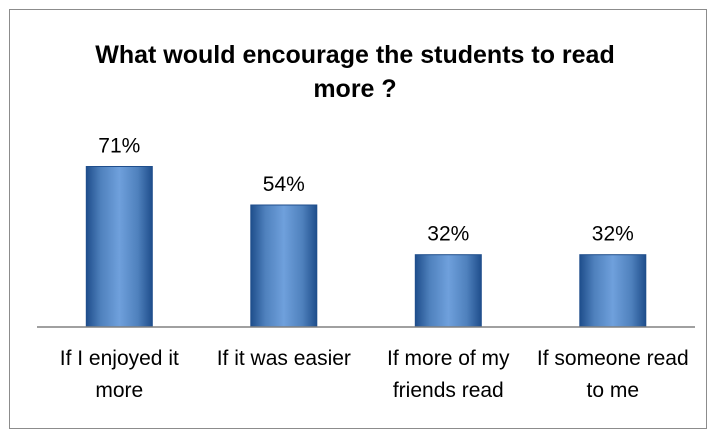 The width and height of the screenshot is (710, 429). Describe the element at coordinates (448, 374) in the screenshot. I see `category-label-3: If more of my friends read` at that location.